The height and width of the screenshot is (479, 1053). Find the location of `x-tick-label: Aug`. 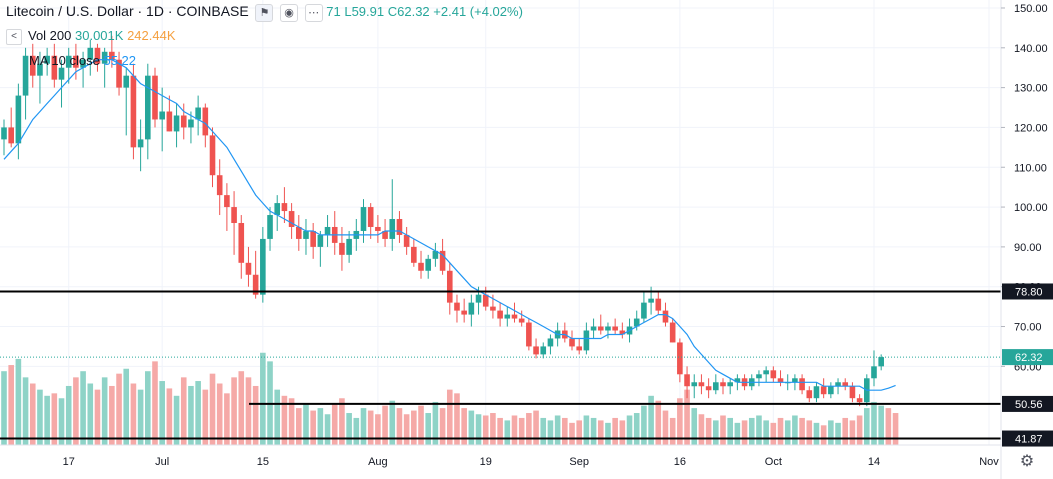

x-tick-label: Aug is located at coordinates (378, 462).